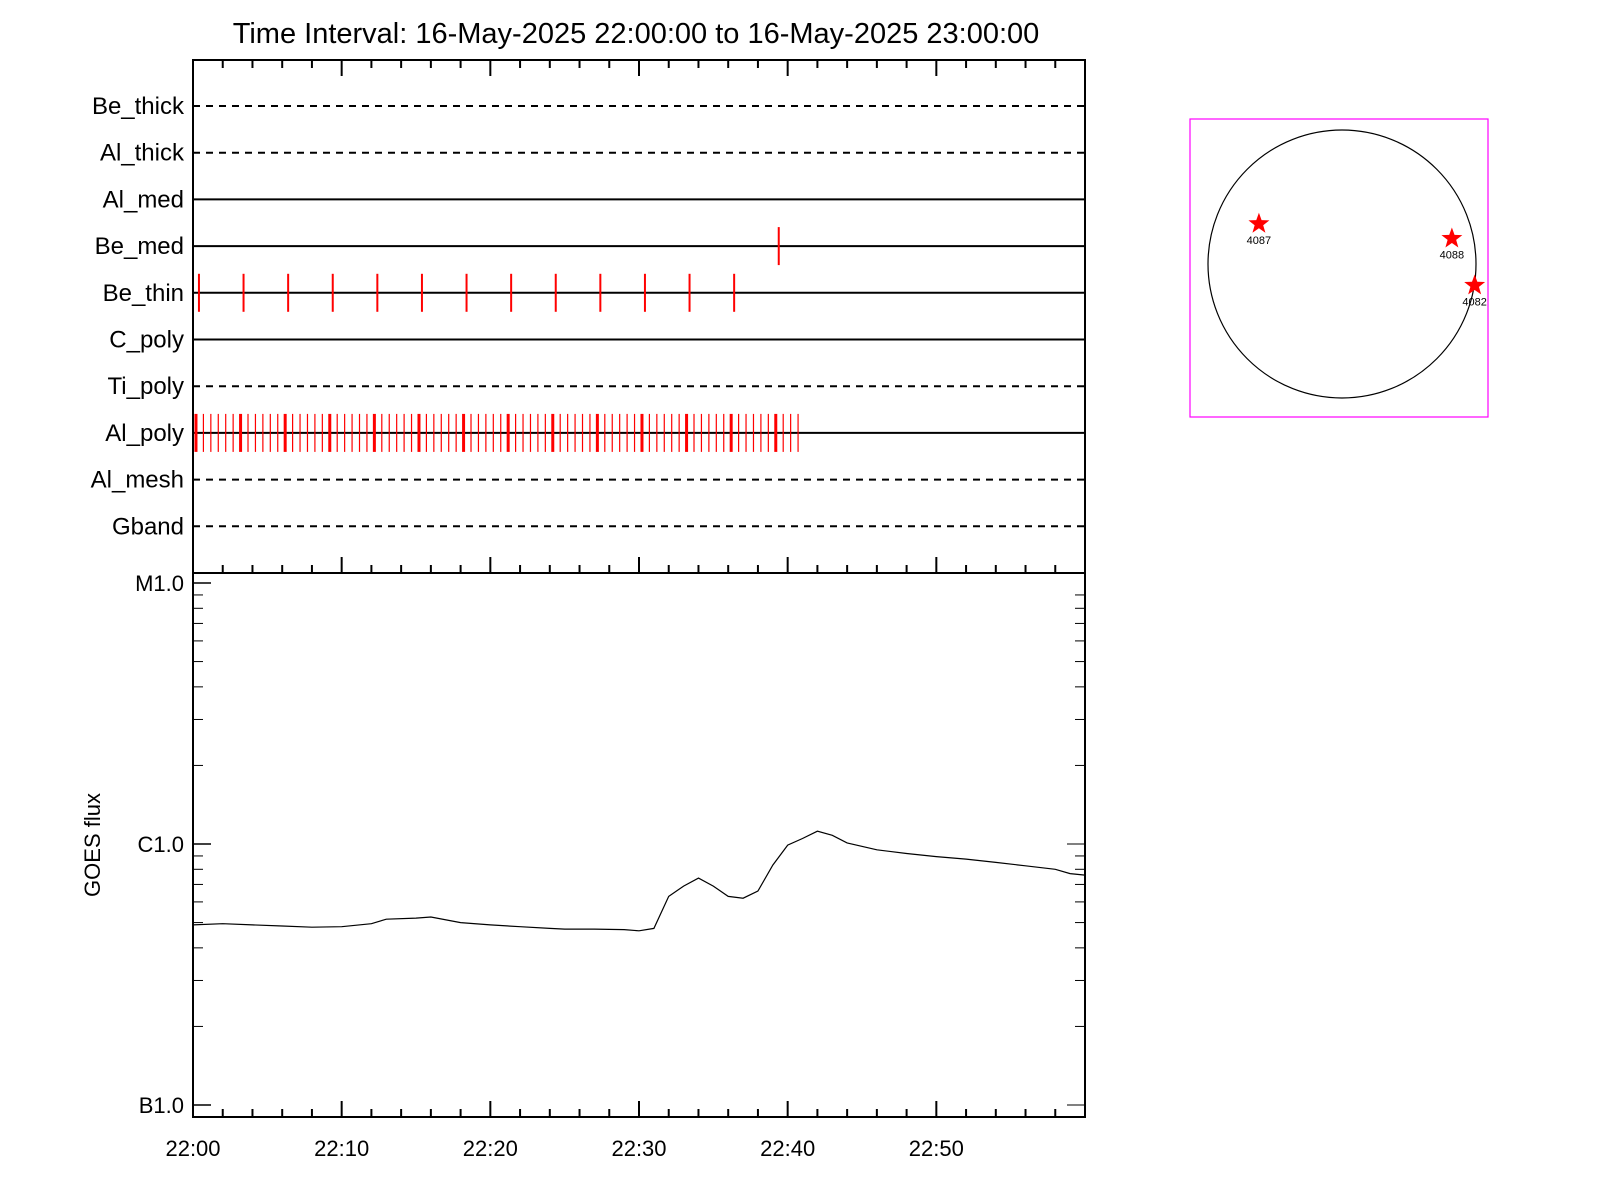  Describe the element at coordinates (588, 480) in the screenshot. I see `timeline-row-al-mesh: Al_mesh` at that location.